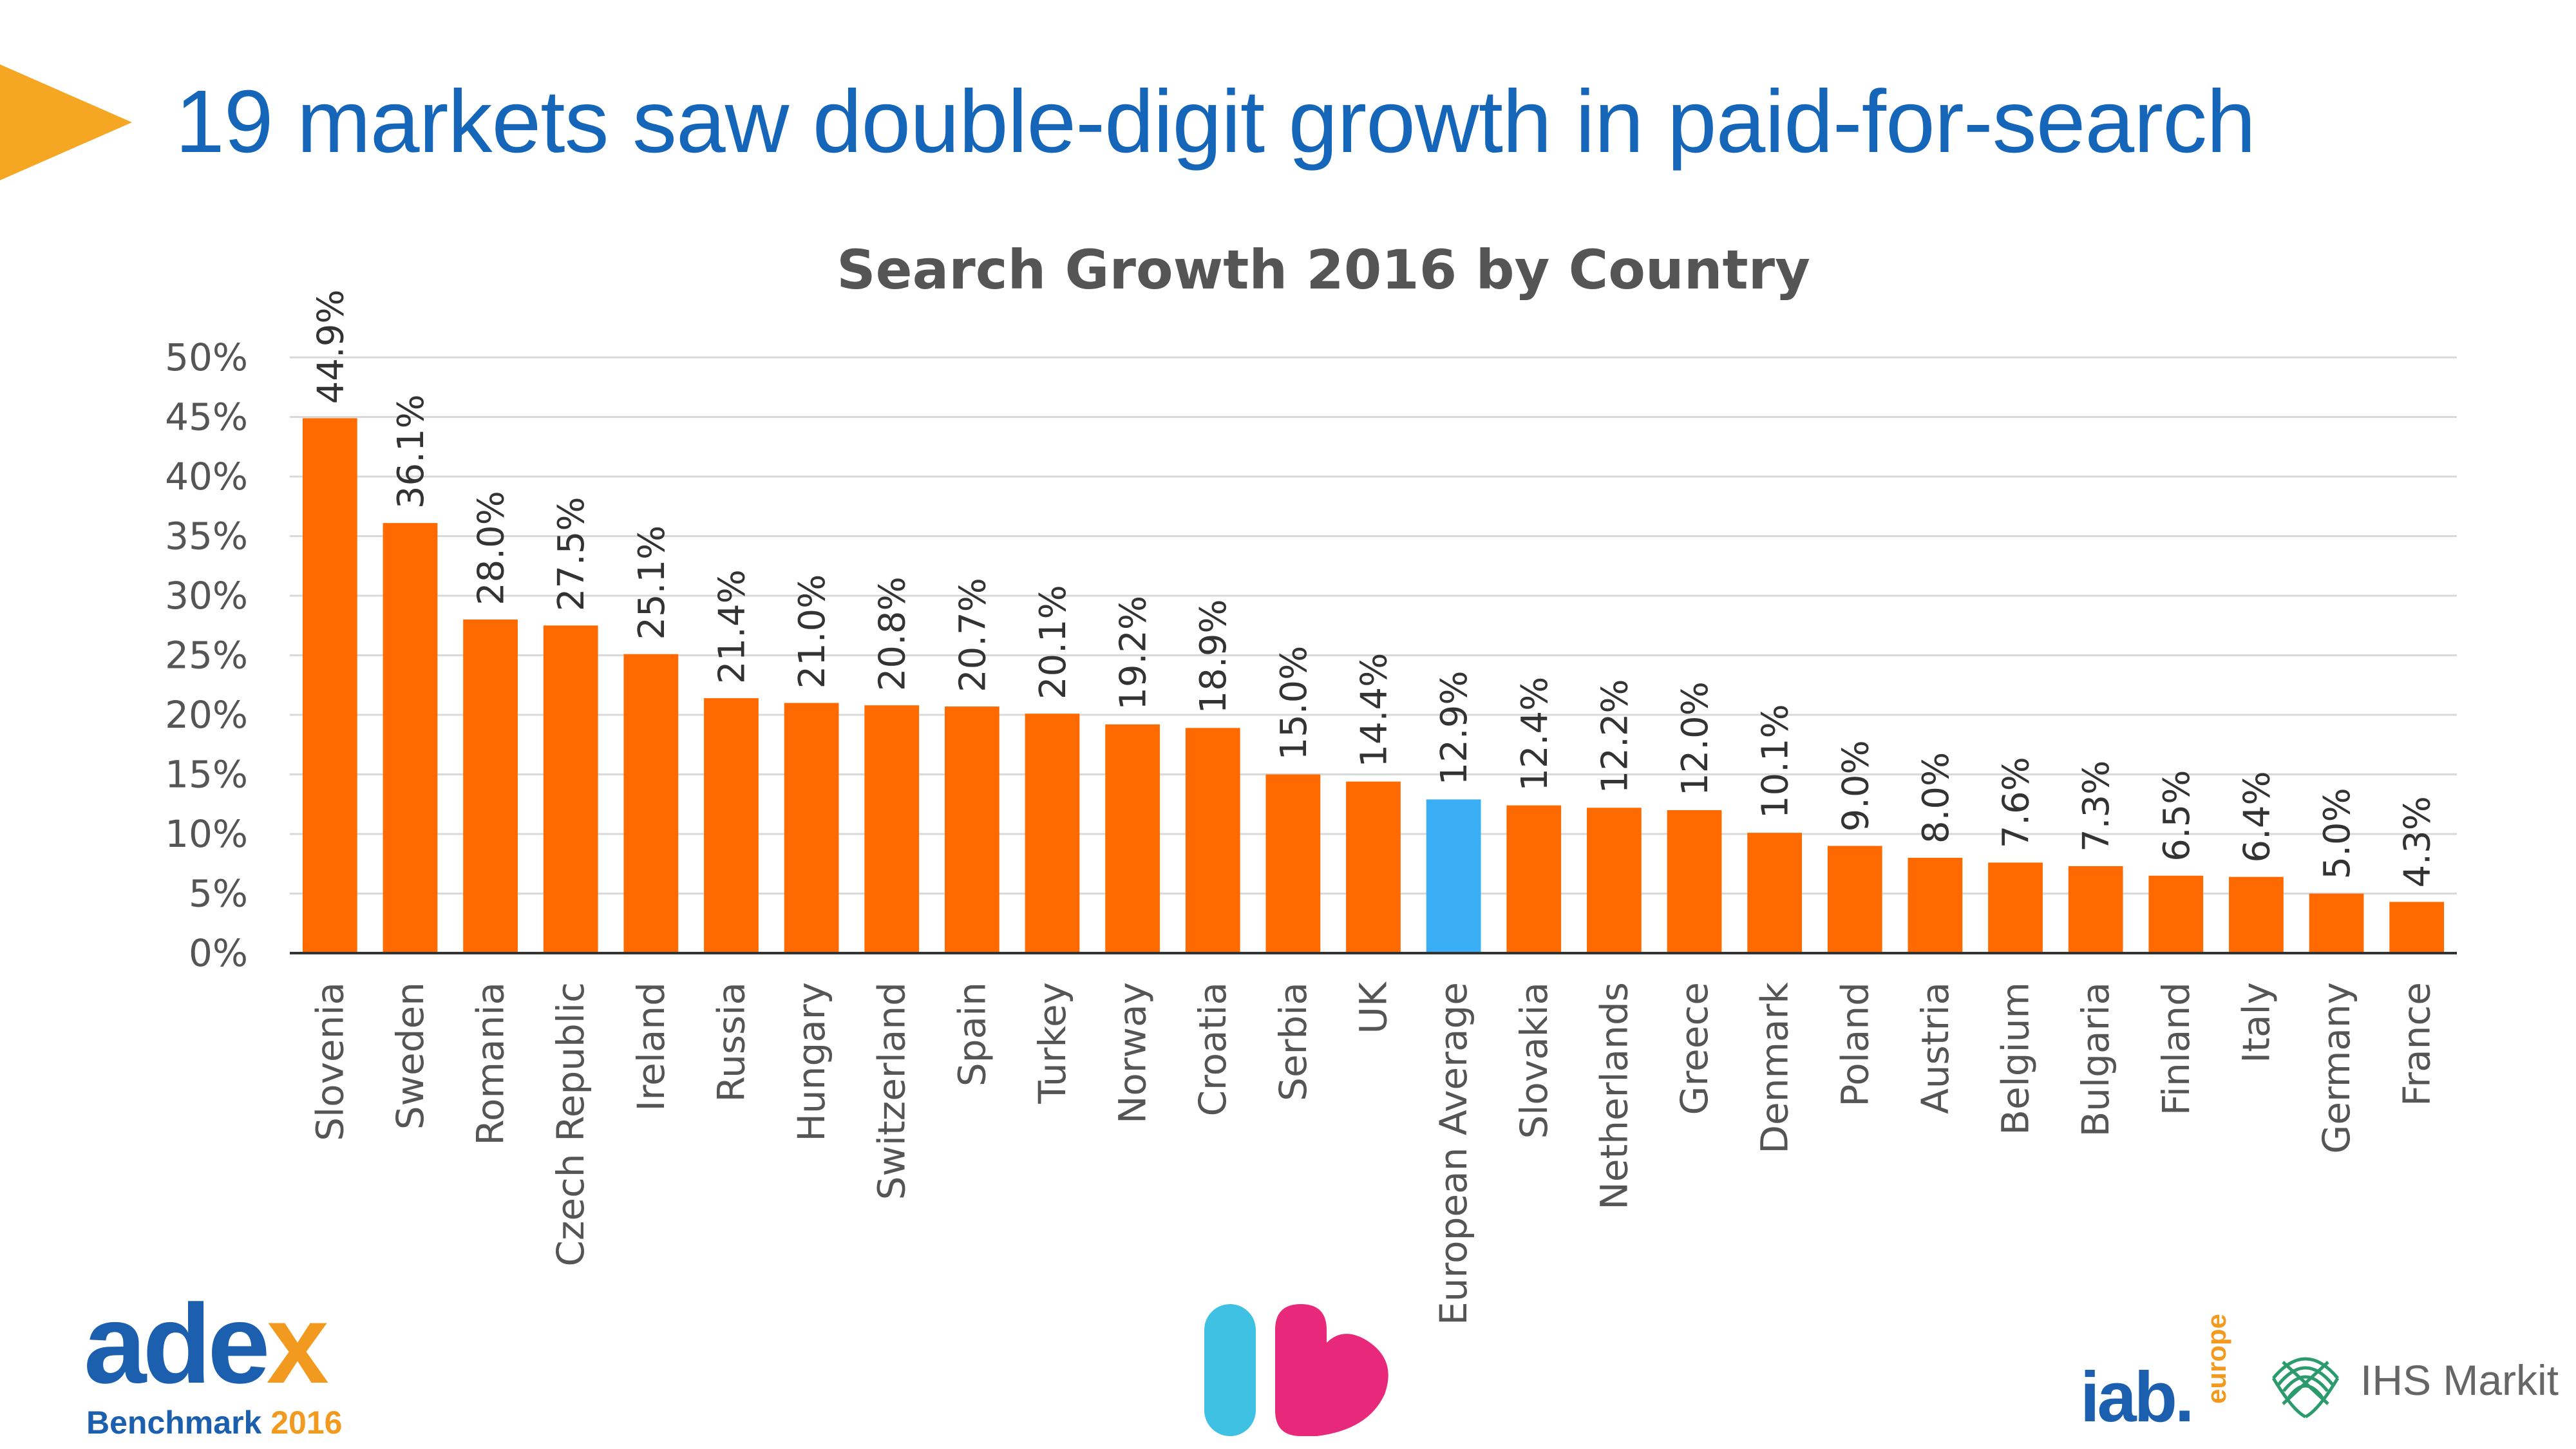 Image resolution: width=2576 pixels, height=1449 pixels. Describe the element at coordinates (2177, 815) in the screenshot. I see `data-label: 6.5%` at that location.